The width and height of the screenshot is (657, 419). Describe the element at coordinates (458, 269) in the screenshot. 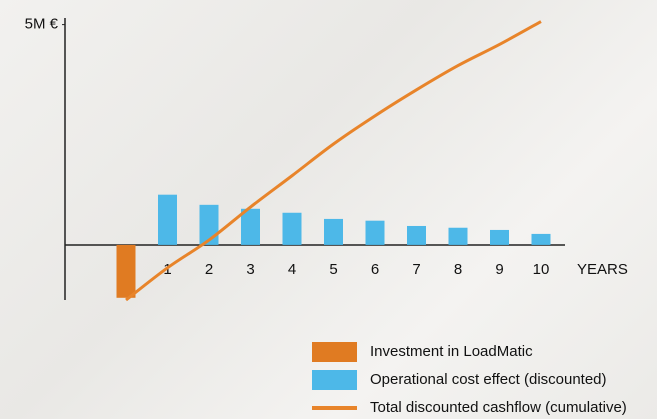

I see `x-tick-label: 8` at that location.